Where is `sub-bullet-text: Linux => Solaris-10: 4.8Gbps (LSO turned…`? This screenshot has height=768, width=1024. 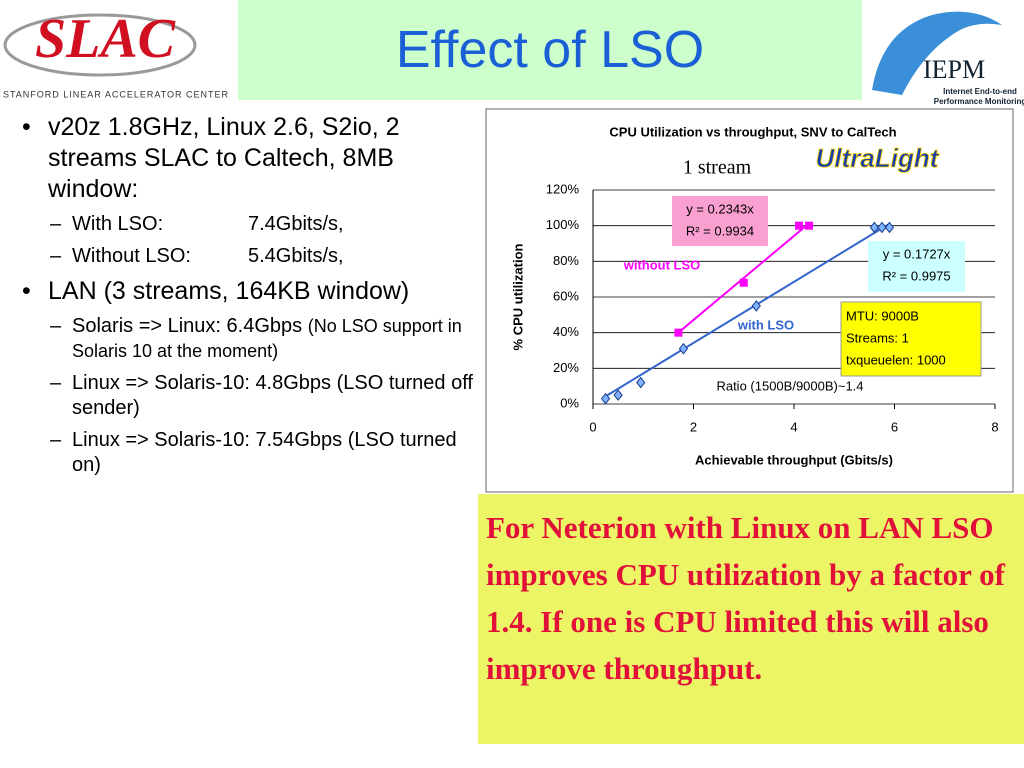 sub-bullet-text: Linux => Solaris-10: 4.8Gbps (LSO turned… is located at coordinates (272, 395).